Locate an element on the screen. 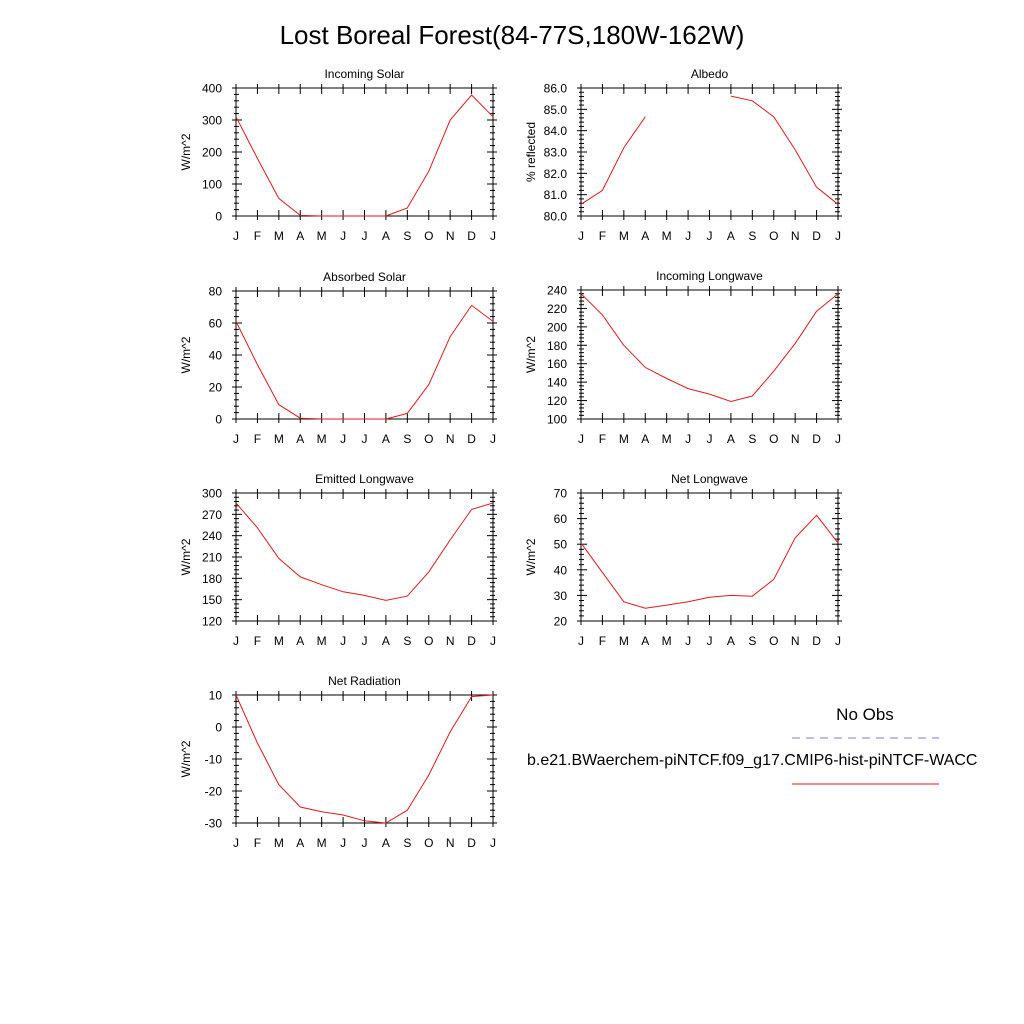 Image resolution: width=1024 pixels, height=1024 pixels. y-tick-label: 160 is located at coordinates (557, 364).